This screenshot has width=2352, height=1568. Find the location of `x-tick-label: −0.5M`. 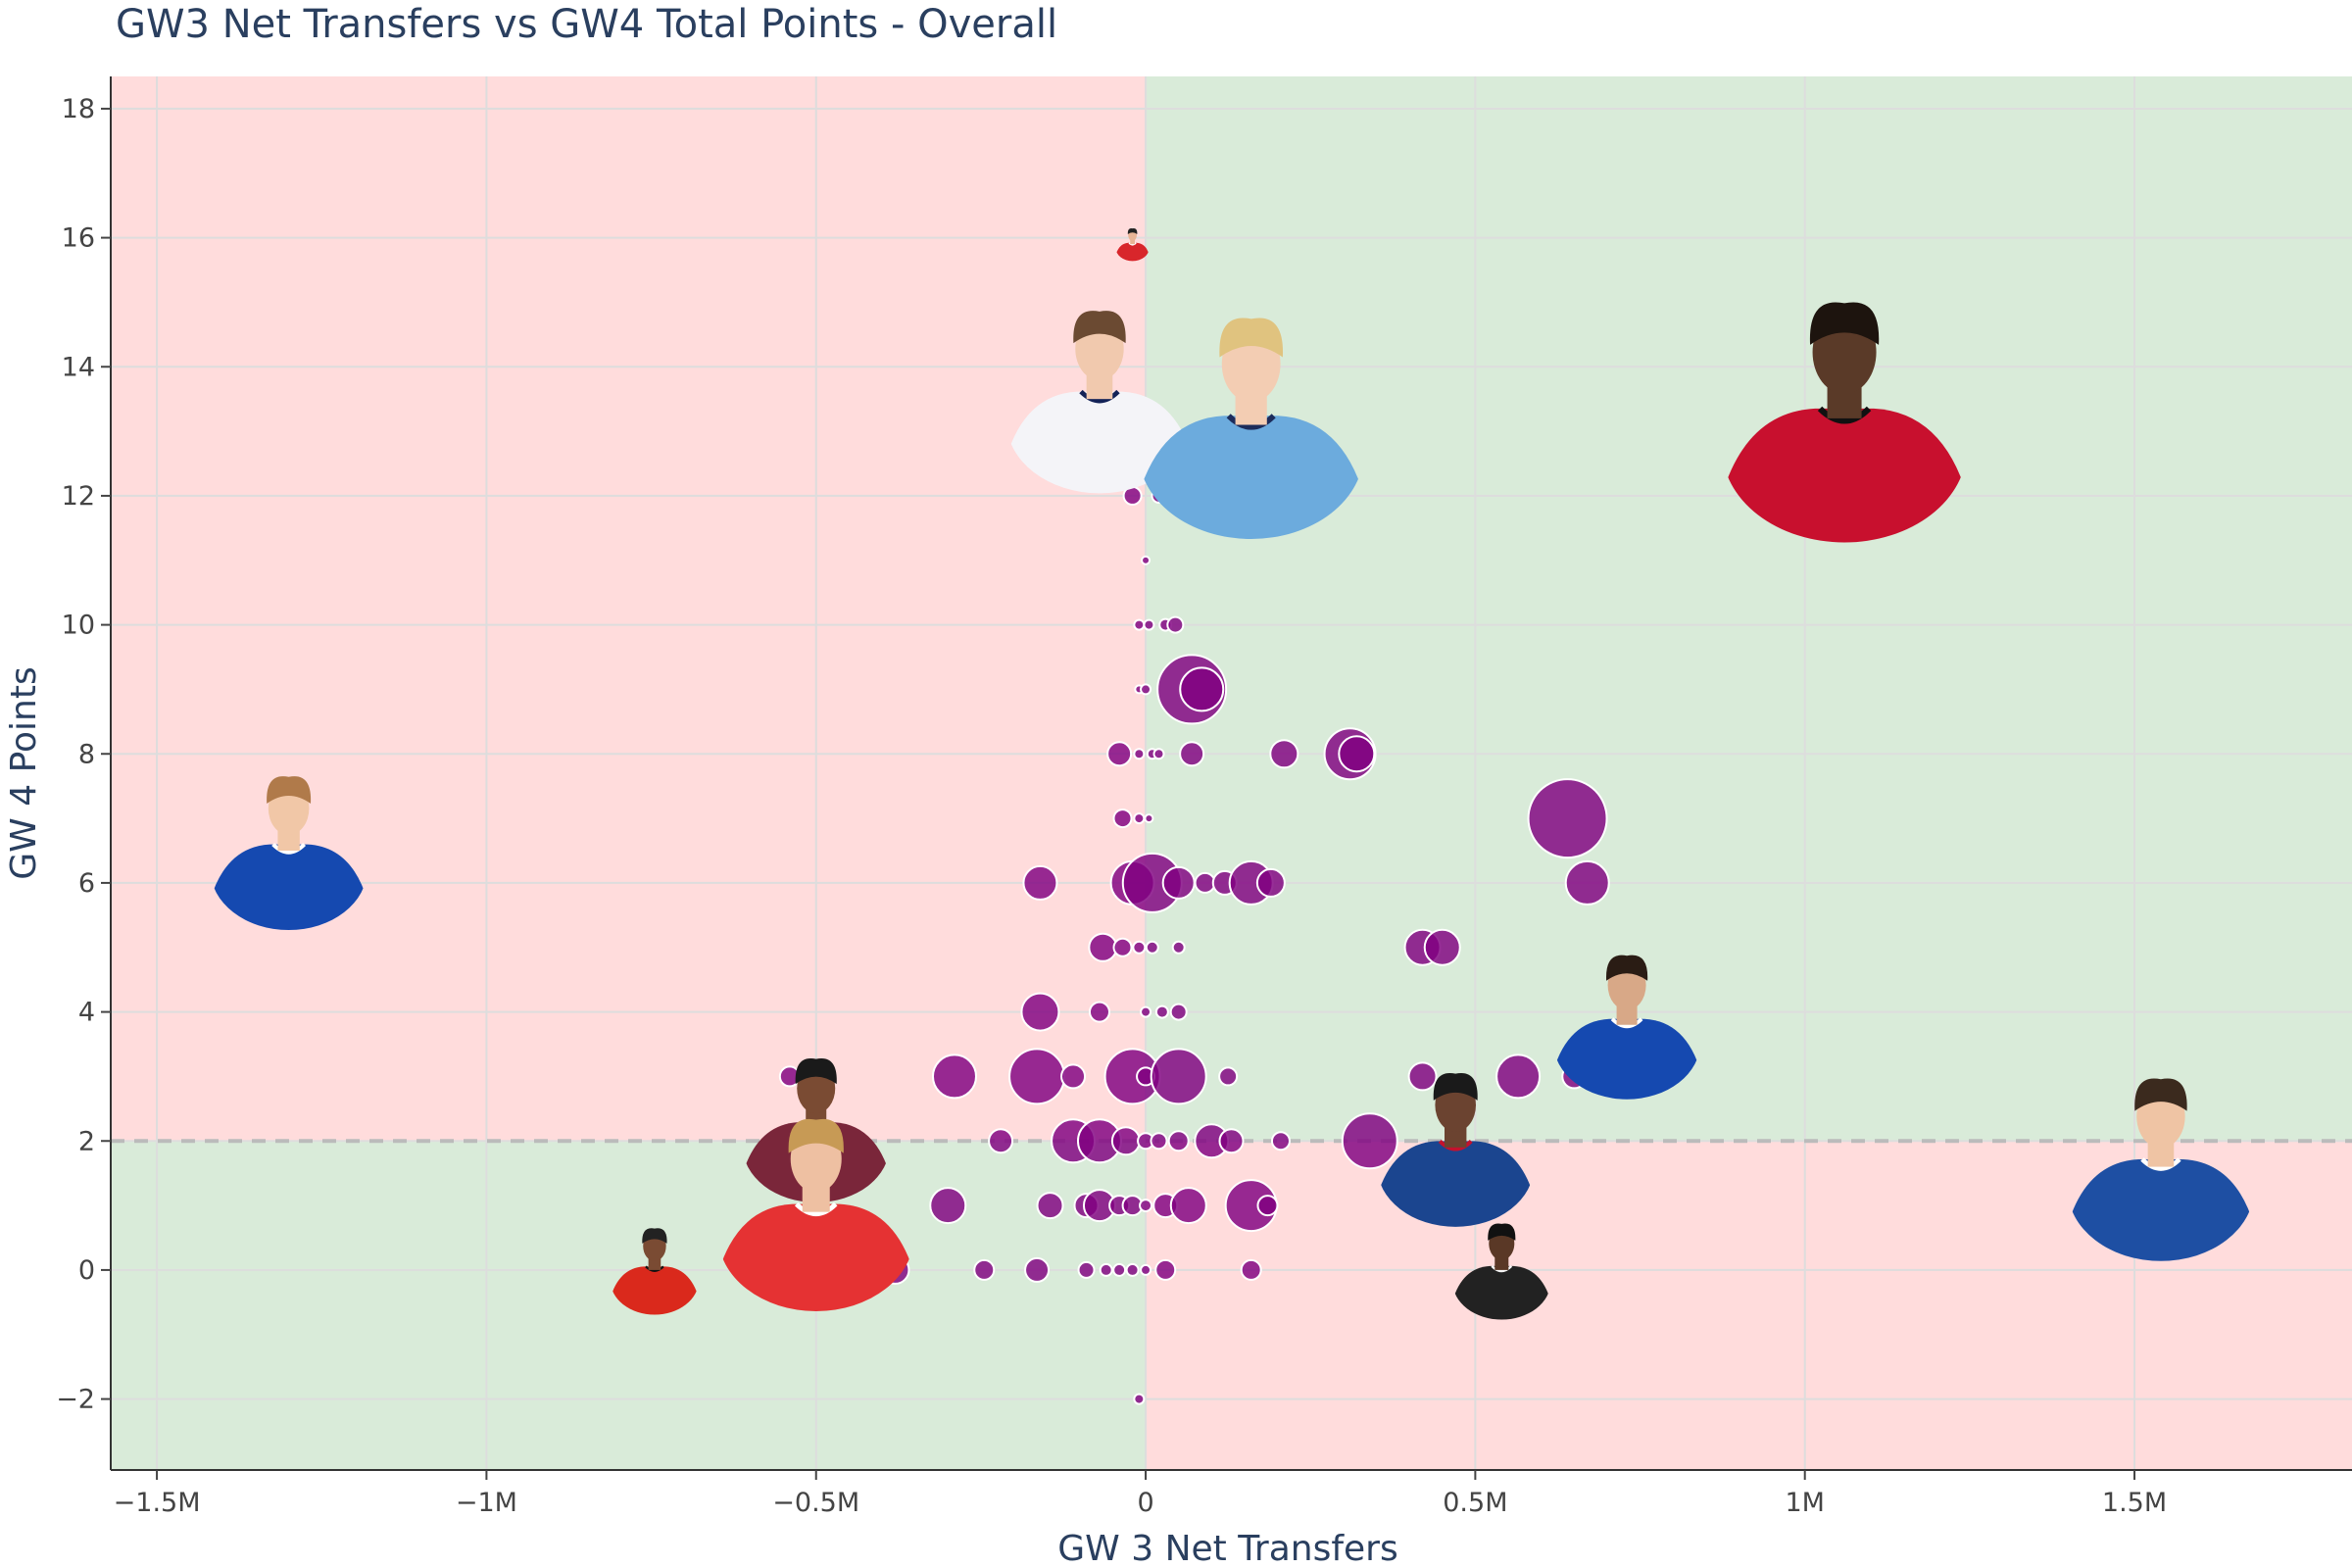

x-tick-label: −0.5M is located at coordinates (815, 1503).